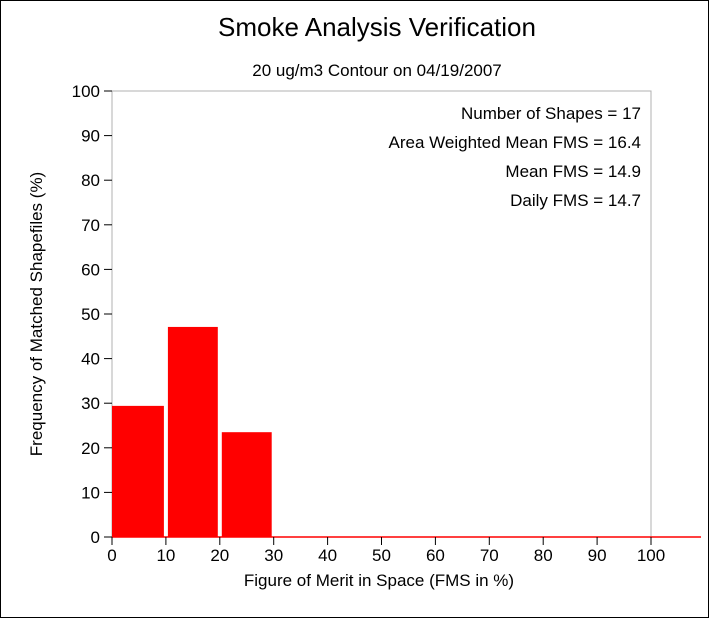 Image resolution: width=709 pixels, height=619 pixels. I want to click on x-axis-label: Figure of Merit in Space (FMS in %), so click(379, 580).